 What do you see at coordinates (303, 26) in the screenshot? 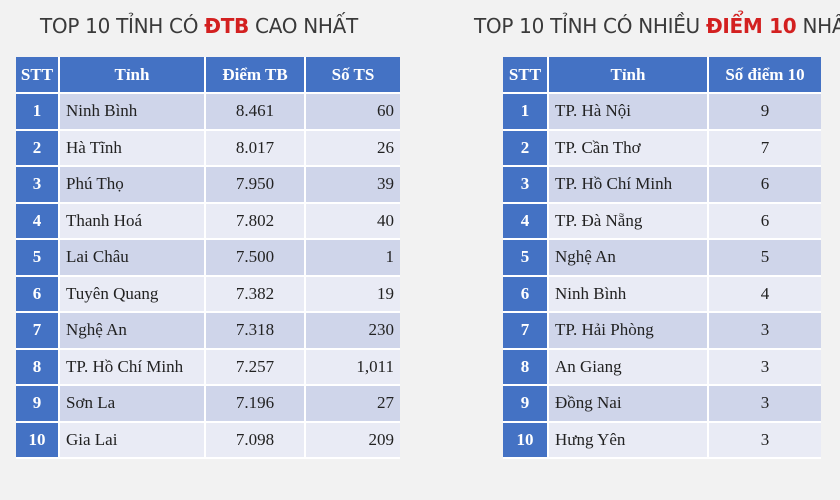
I see `left-title-post: CAO NHẤT` at bounding box center [303, 26].